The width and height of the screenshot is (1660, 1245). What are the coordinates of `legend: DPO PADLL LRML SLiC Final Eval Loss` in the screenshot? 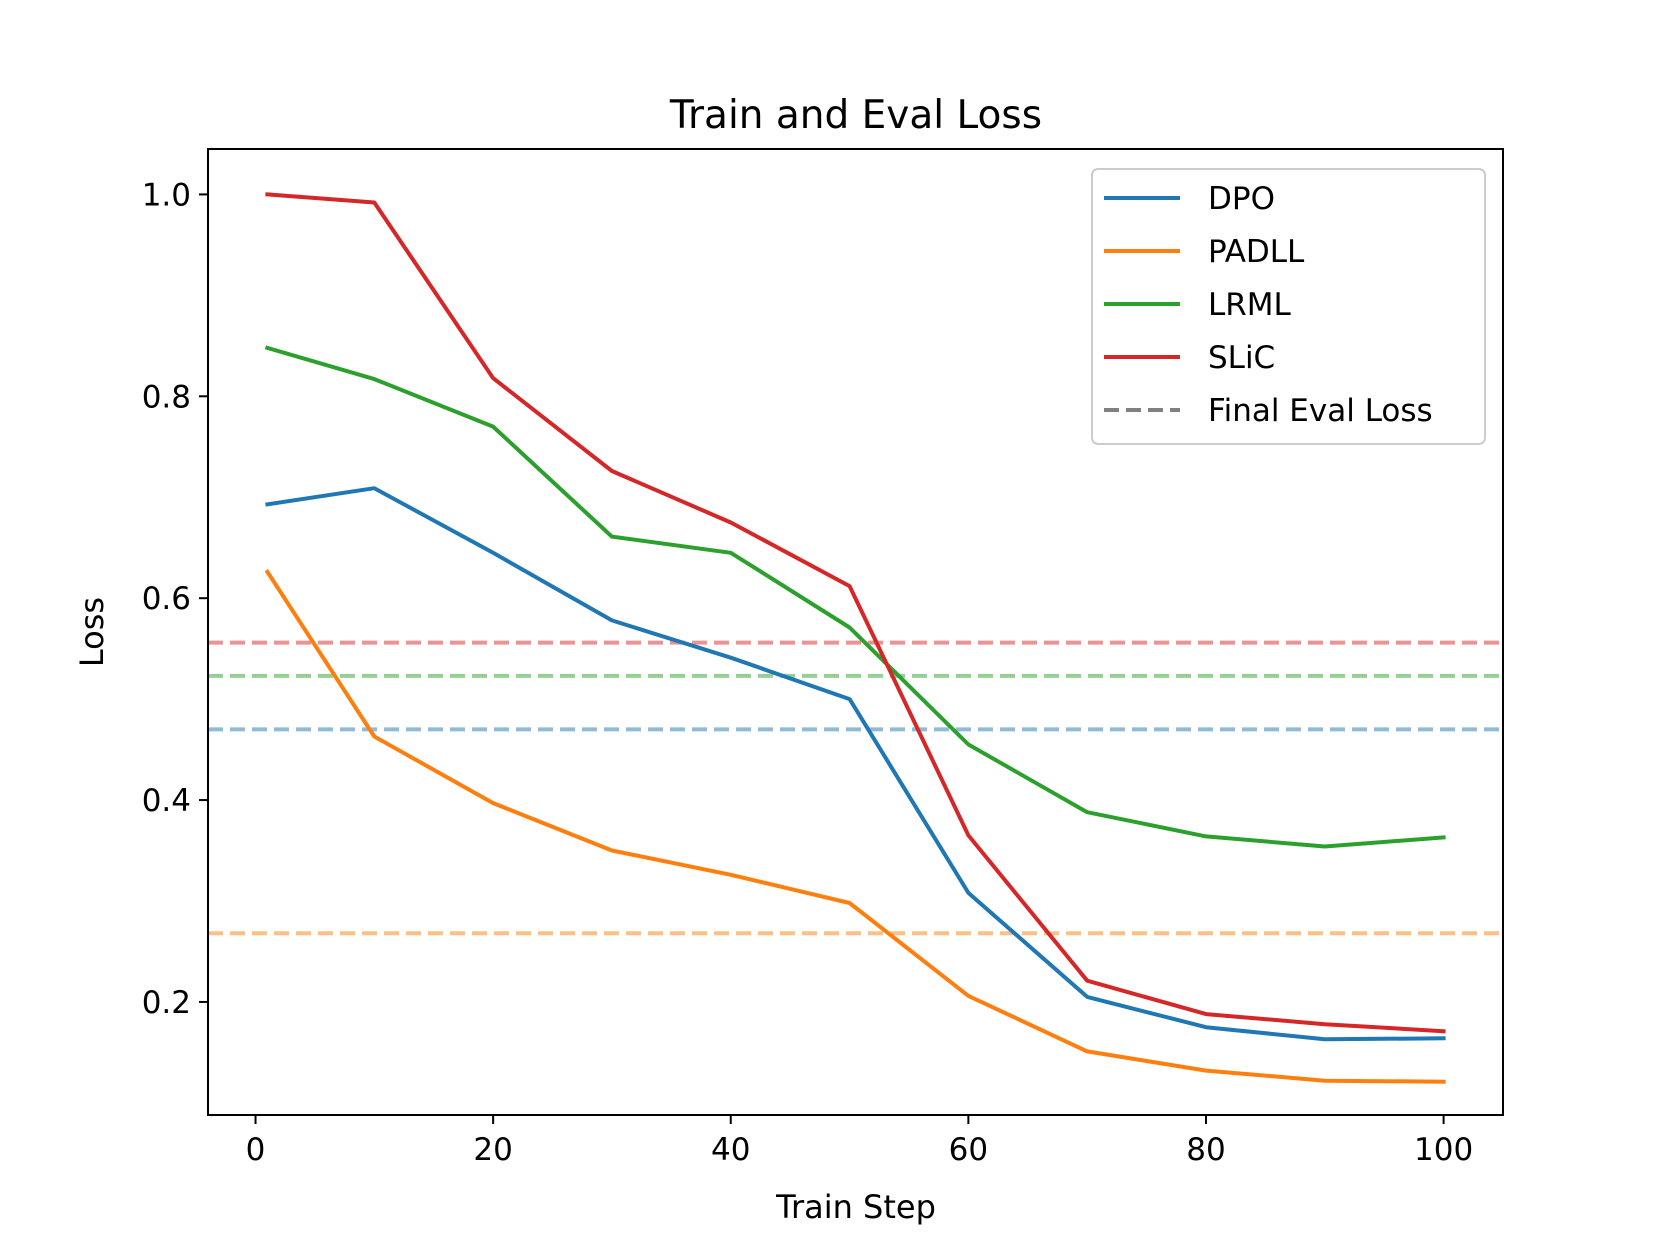 It's located at (1288, 306).